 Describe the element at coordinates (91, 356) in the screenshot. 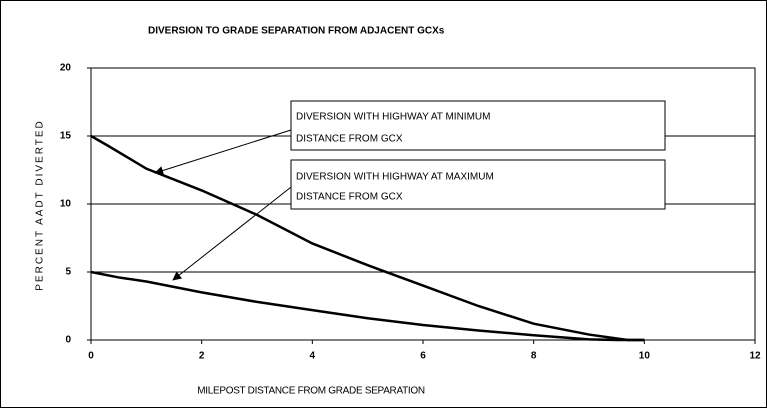

I see `x-tick-label: 0` at that location.